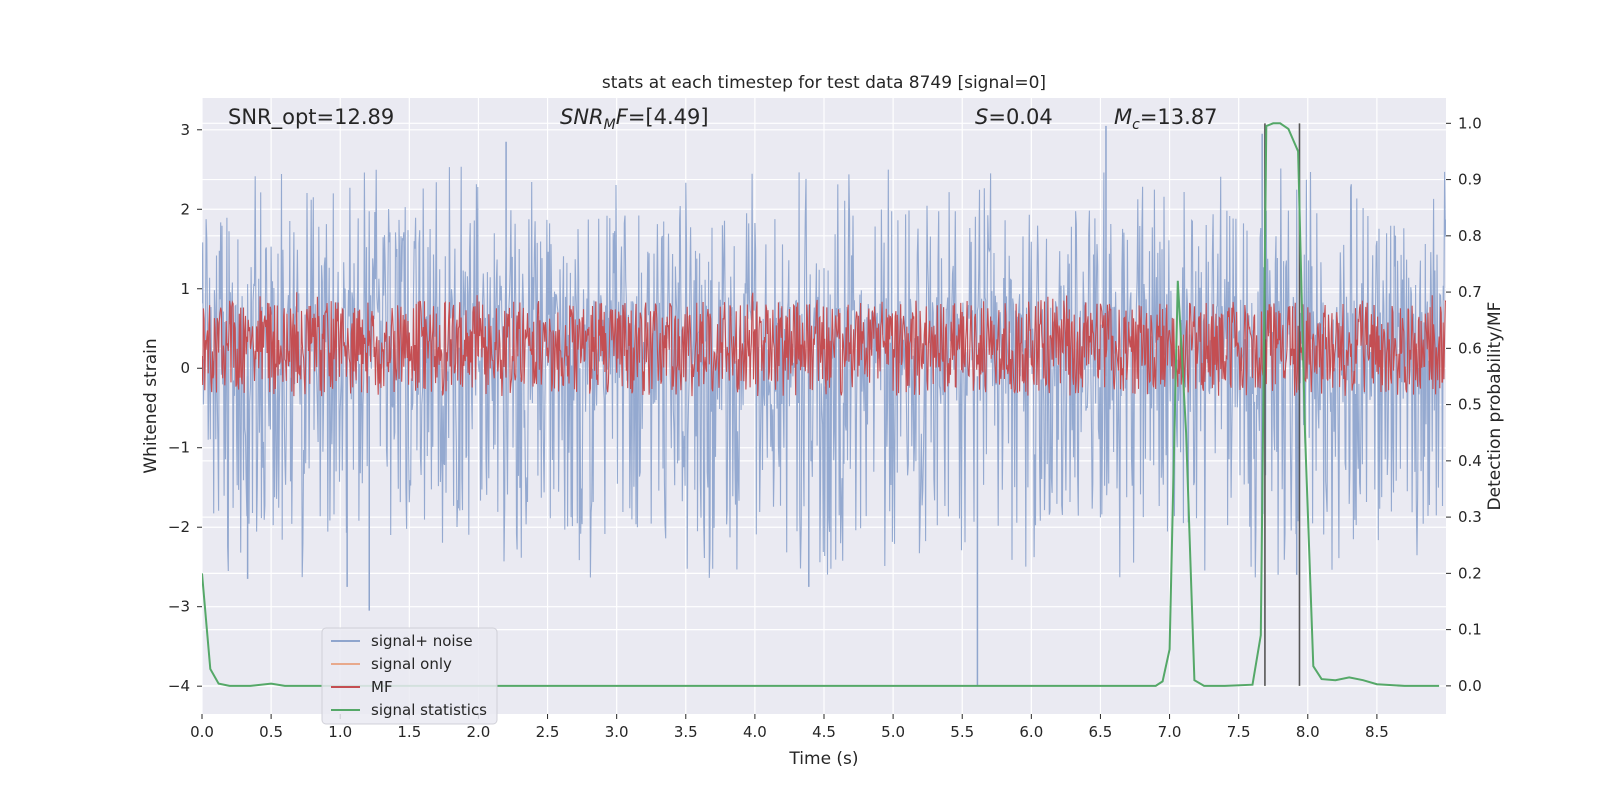  Describe the element at coordinates (1470, 123) in the screenshot. I see `y2-tick-label: 1.0` at that location.